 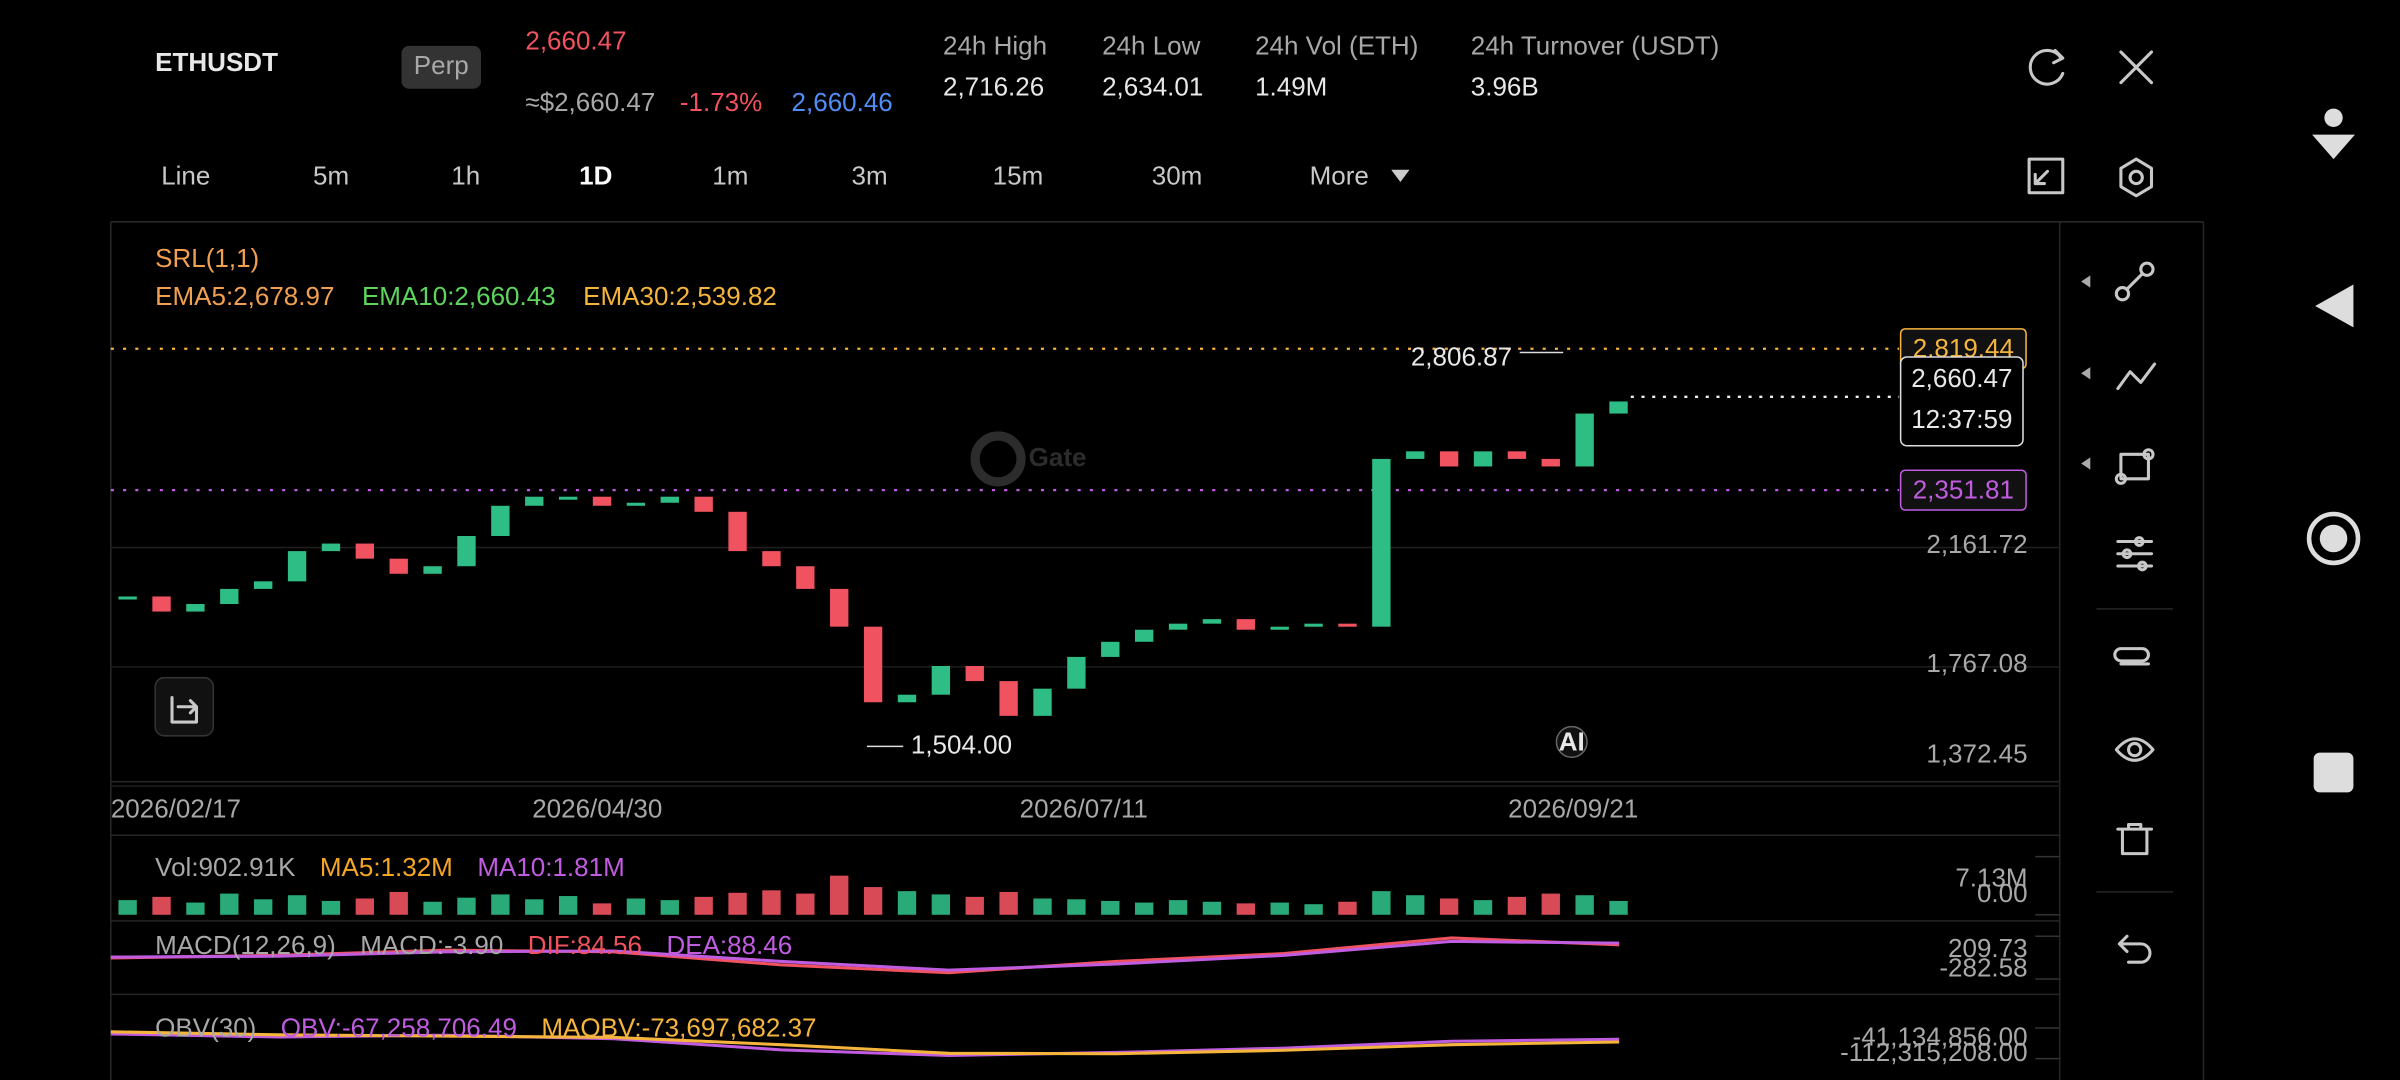 I want to click on timeframe-tab: 30m, so click(x=1177, y=175).